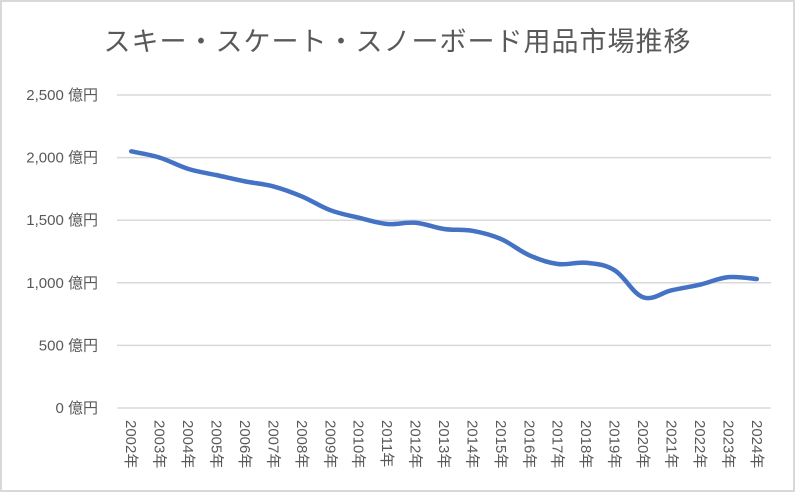 Image resolution: width=795 pixels, height=492 pixels. I want to click on x-tick-label: 2021年, so click(670, 444).